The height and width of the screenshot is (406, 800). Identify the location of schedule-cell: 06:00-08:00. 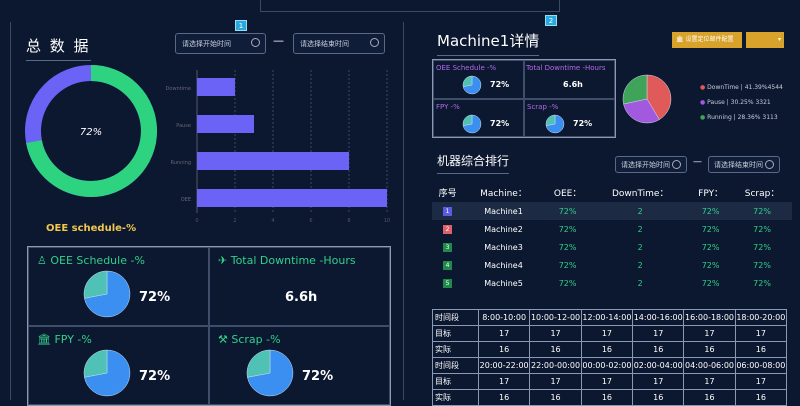
(761, 365).